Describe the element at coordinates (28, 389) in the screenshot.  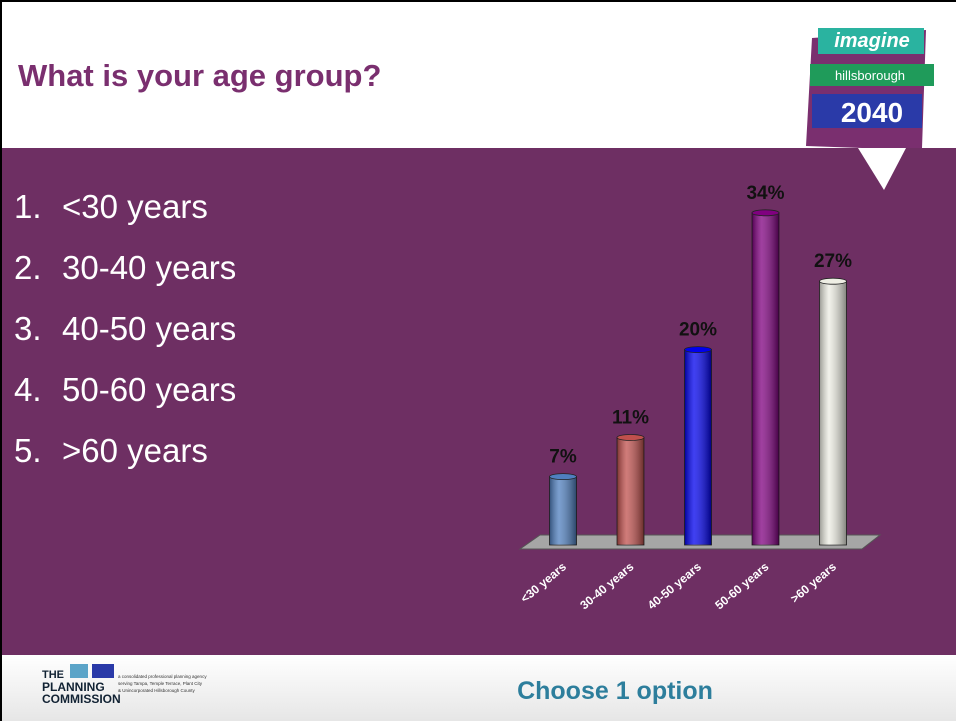
I see `option-number: 4.` at that location.